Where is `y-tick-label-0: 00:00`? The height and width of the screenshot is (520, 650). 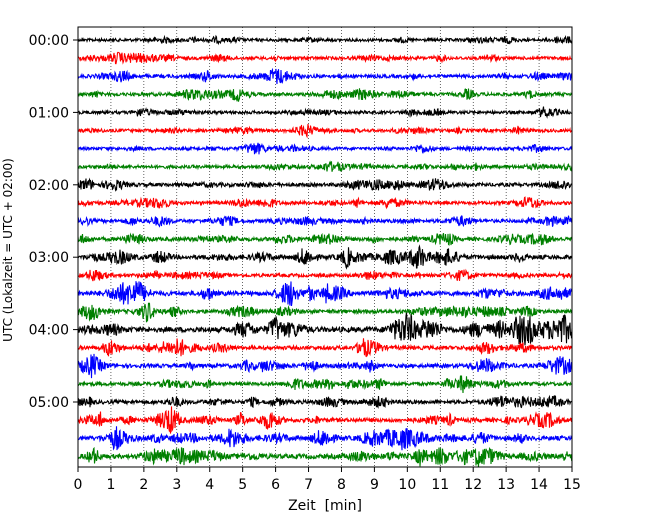
y-tick-label-0: 00:00 is located at coordinates (49, 41).